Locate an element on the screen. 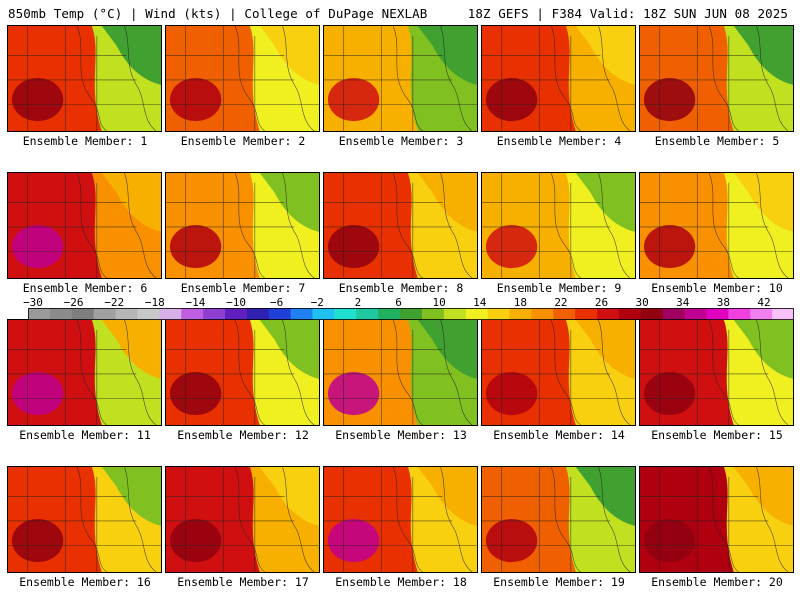 This screenshot has width=800, height=600. colorbar-tick-label: 38 is located at coordinates (723, 302).